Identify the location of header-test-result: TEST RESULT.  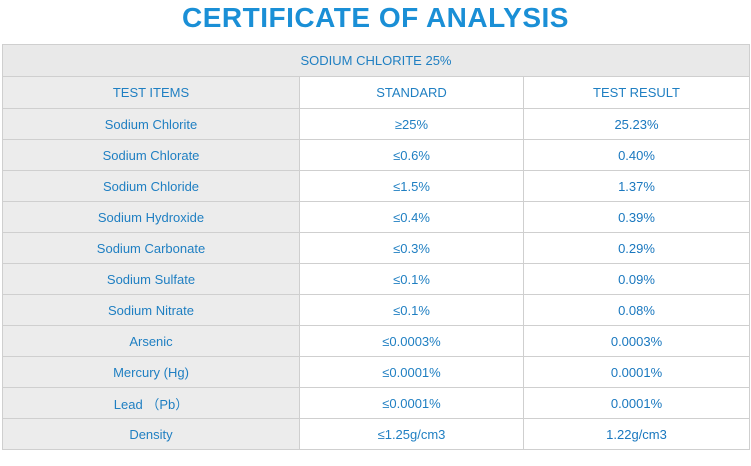
(636, 92).